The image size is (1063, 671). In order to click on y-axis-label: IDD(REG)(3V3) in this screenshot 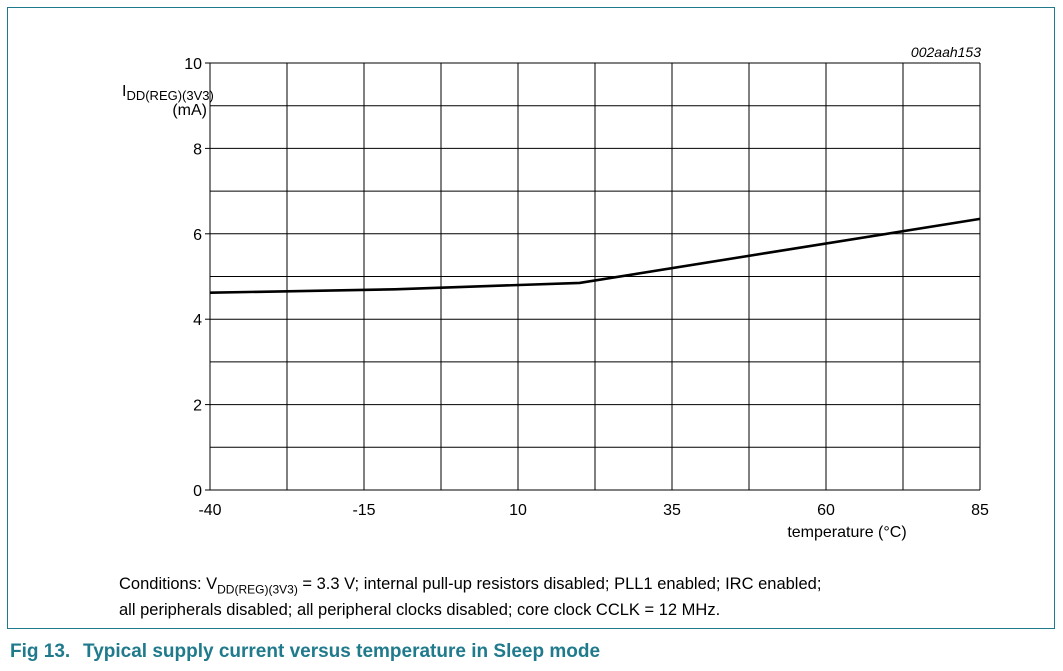, I will do `click(168, 93)`.